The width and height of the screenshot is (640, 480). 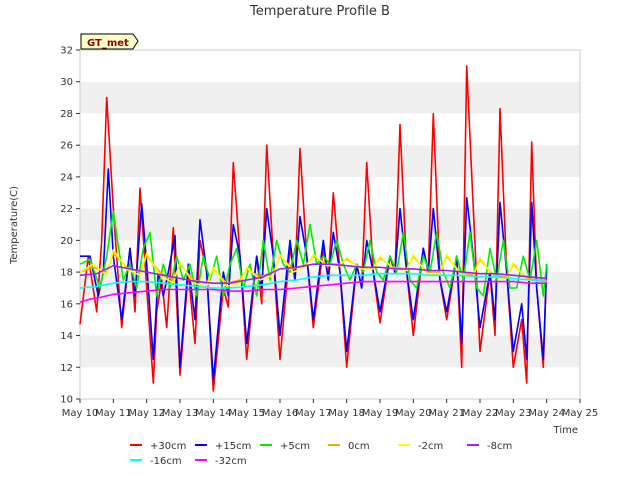 I want to click on x-tick-label: May 22, so click(x=480, y=413).